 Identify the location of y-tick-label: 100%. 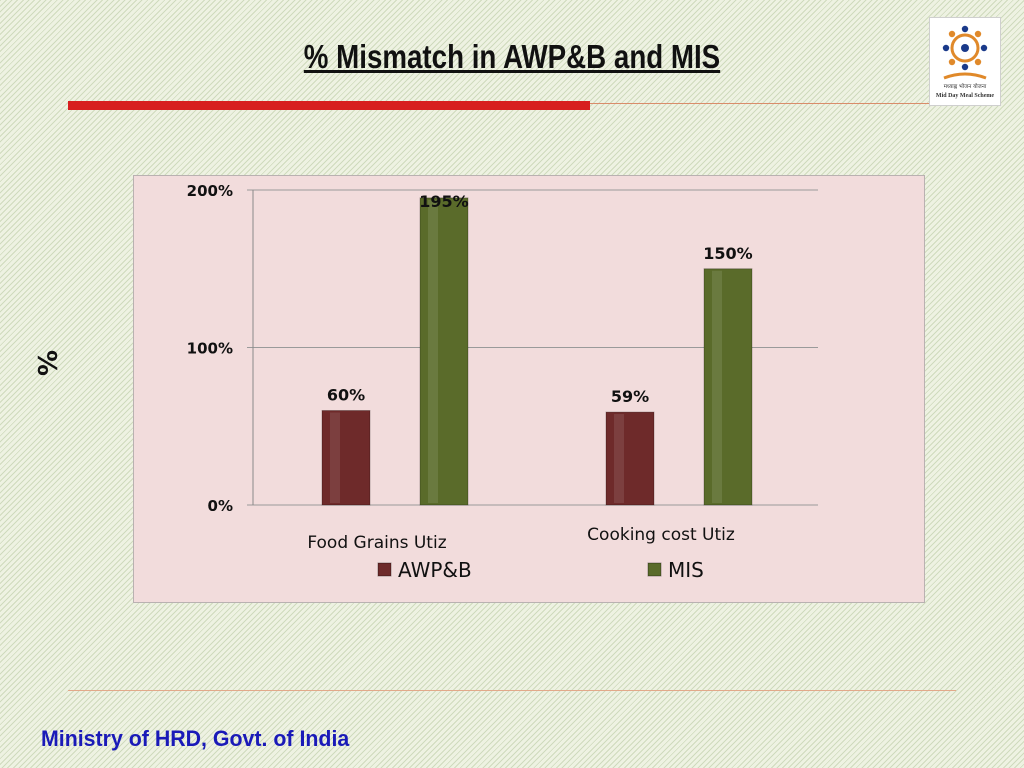
(210, 349).